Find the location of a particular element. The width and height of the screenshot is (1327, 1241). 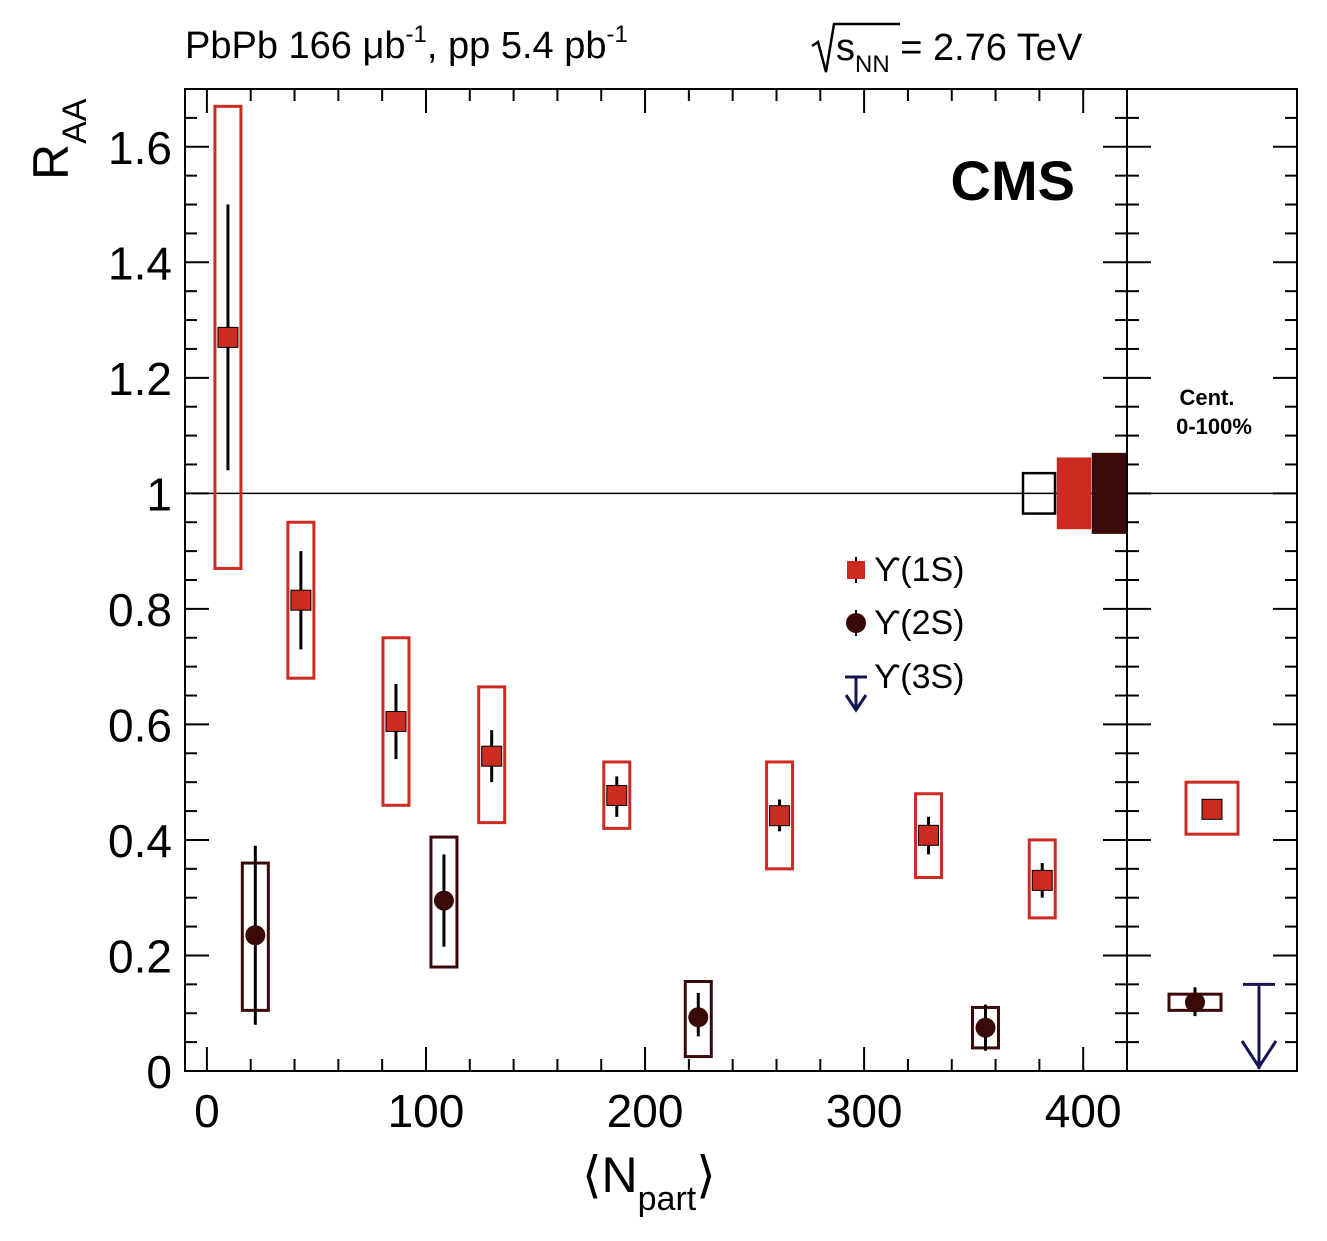

y-tick-label: 0.2 is located at coordinates (140, 956).